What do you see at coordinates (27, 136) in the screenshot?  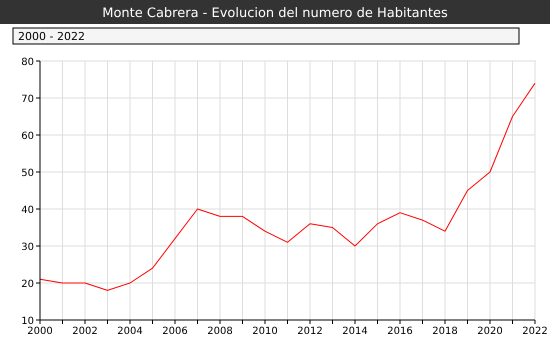 I see `y-tick-label: 60` at bounding box center [27, 136].